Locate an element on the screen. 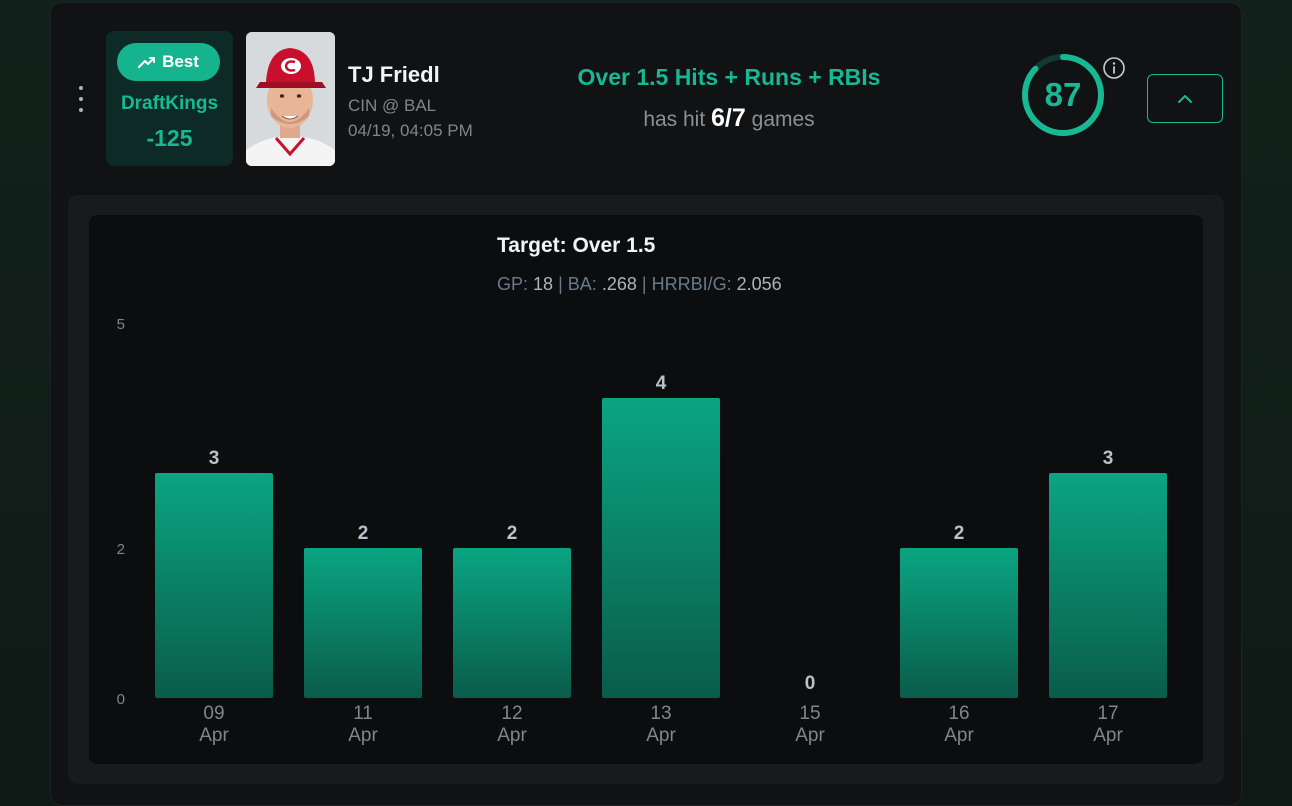  hit-rate: has hit 6/7 games is located at coordinates (729, 118).